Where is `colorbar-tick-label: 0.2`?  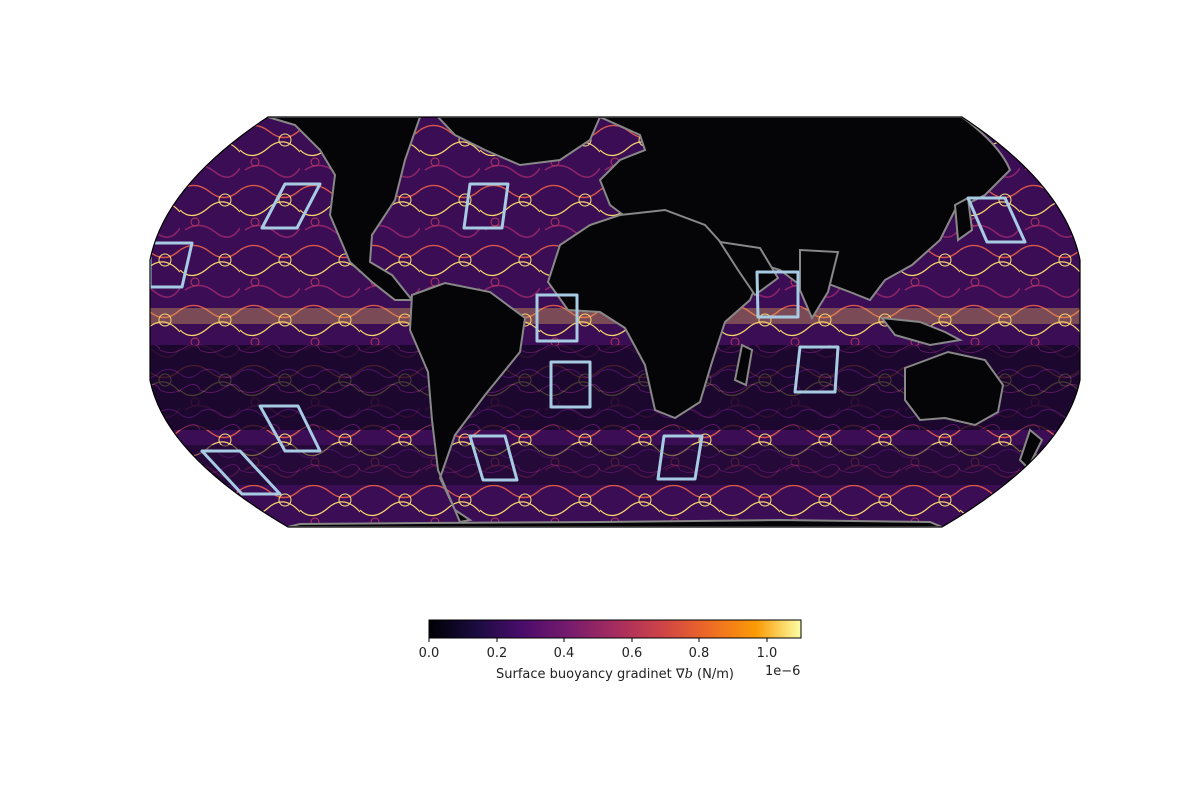 colorbar-tick-label: 0.2 is located at coordinates (497, 653).